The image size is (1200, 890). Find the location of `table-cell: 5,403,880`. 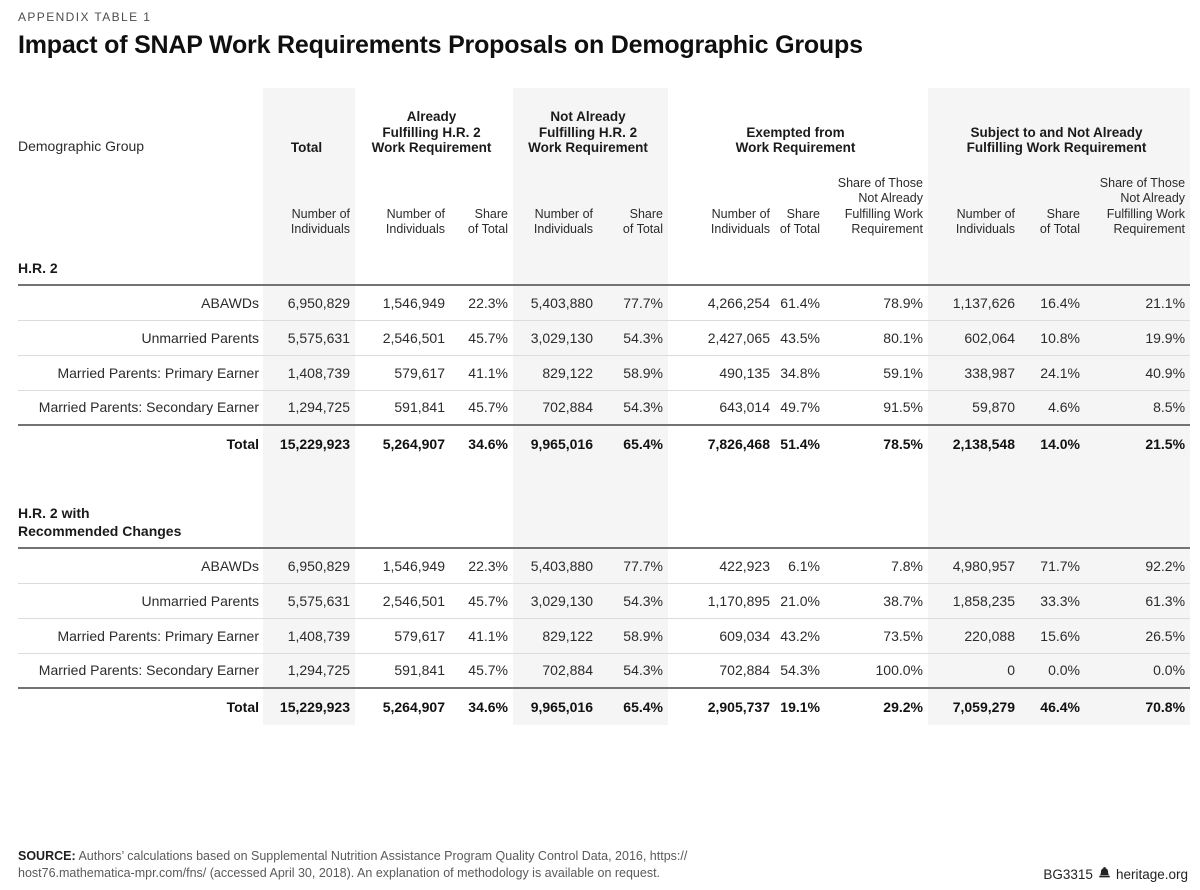

table-cell: 5,403,880 is located at coordinates (555, 566).